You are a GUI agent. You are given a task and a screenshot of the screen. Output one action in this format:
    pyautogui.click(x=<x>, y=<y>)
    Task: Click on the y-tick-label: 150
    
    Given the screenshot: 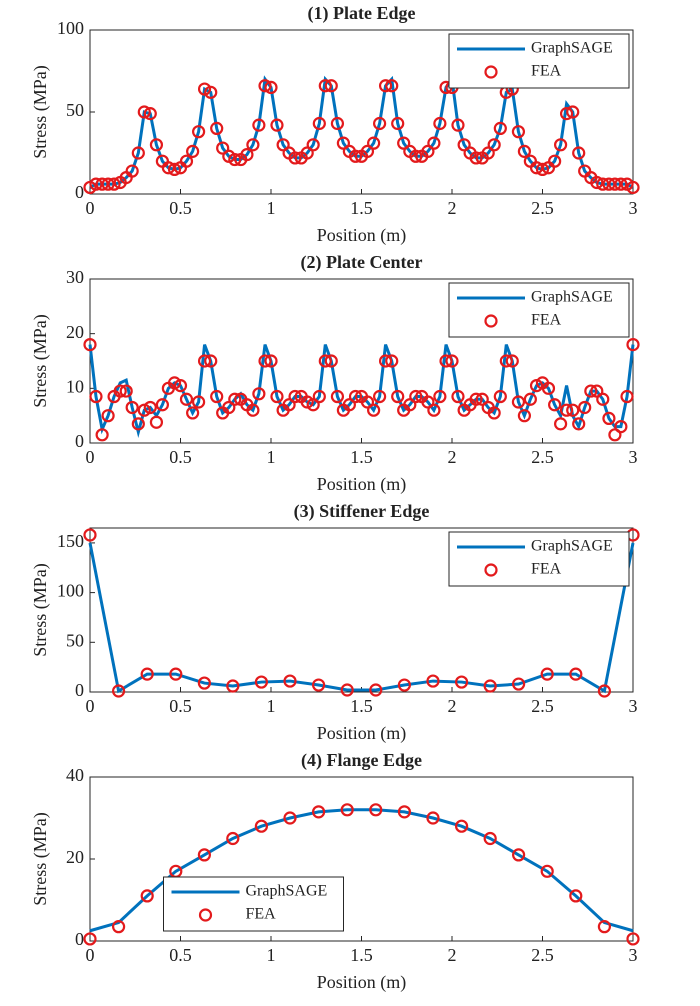 What is the action you would take?
    pyautogui.click(x=70, y=541)
    